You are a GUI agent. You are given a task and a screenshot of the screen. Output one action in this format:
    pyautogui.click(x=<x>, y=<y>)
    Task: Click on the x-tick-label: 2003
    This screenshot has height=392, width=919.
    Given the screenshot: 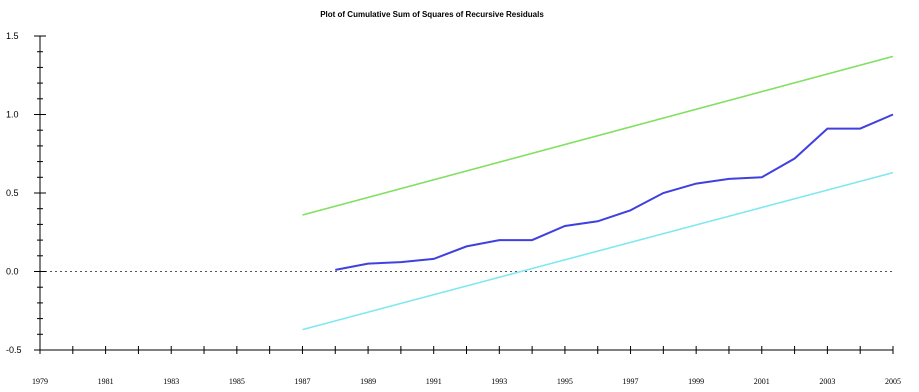 What is the action you would take?
    pyautogui.click(x=827, y=381)
    